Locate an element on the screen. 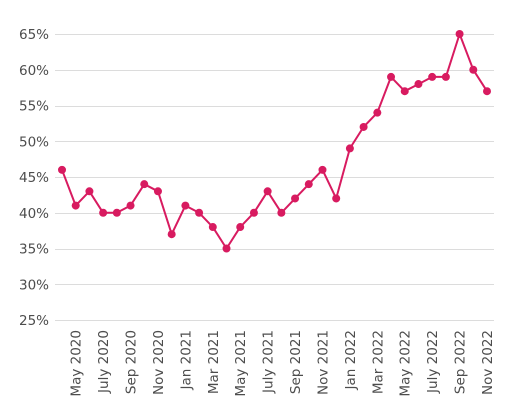 Image resolution: width=532 pixels, height=415 pixels. y-tick-label: 60% is located at coordinates (34, 71).